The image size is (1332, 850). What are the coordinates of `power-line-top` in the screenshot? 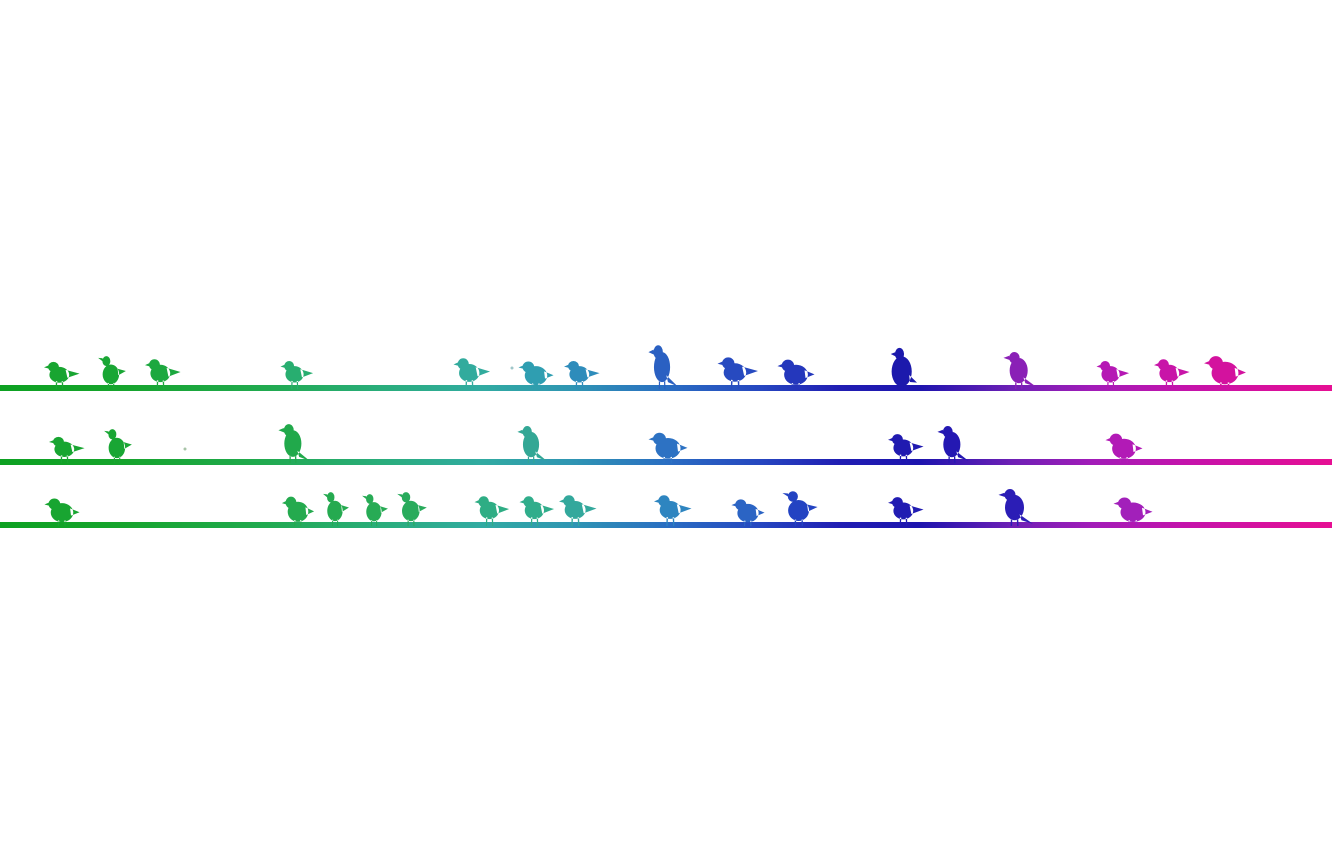 It's located at (666, 388).